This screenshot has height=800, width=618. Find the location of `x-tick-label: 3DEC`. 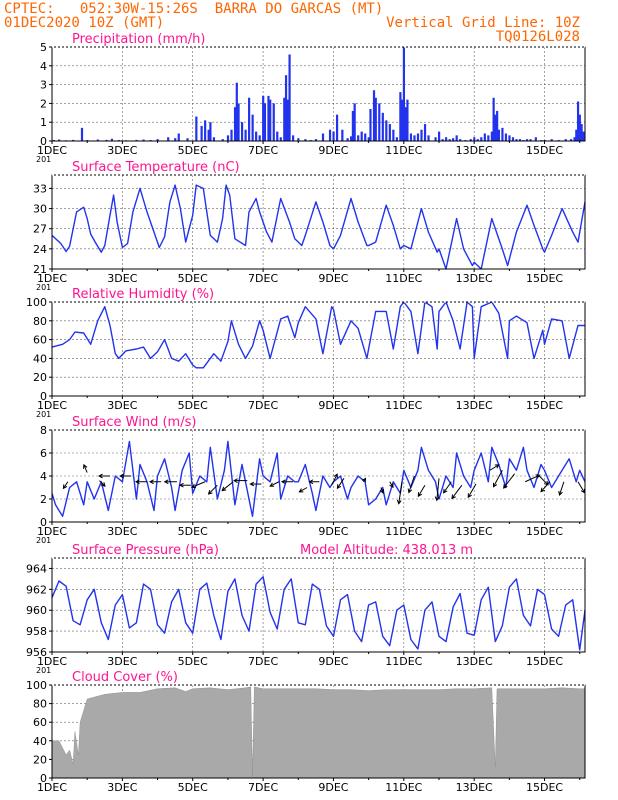

x-tick-label: 3DEC is located at coordinates (122, 787).